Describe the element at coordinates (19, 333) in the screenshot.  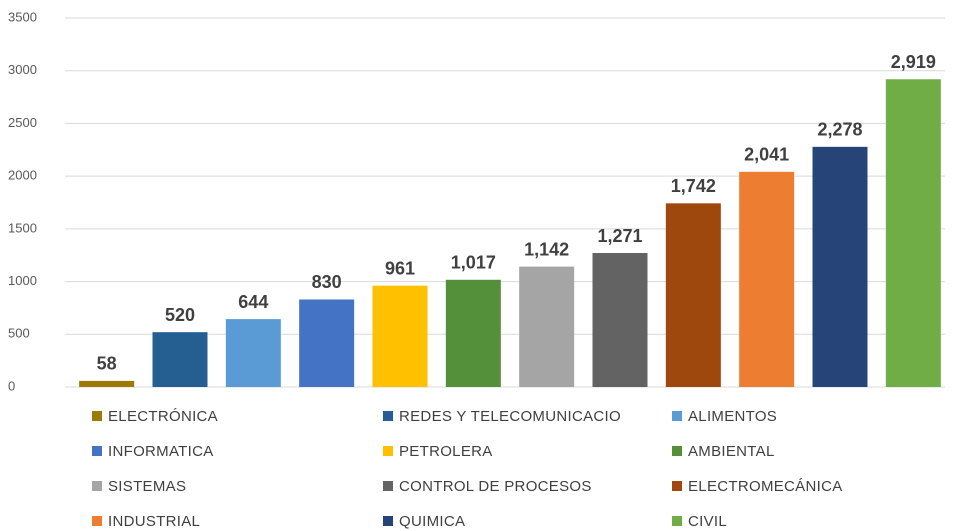
I see `y-tick-label: 500` at that location.